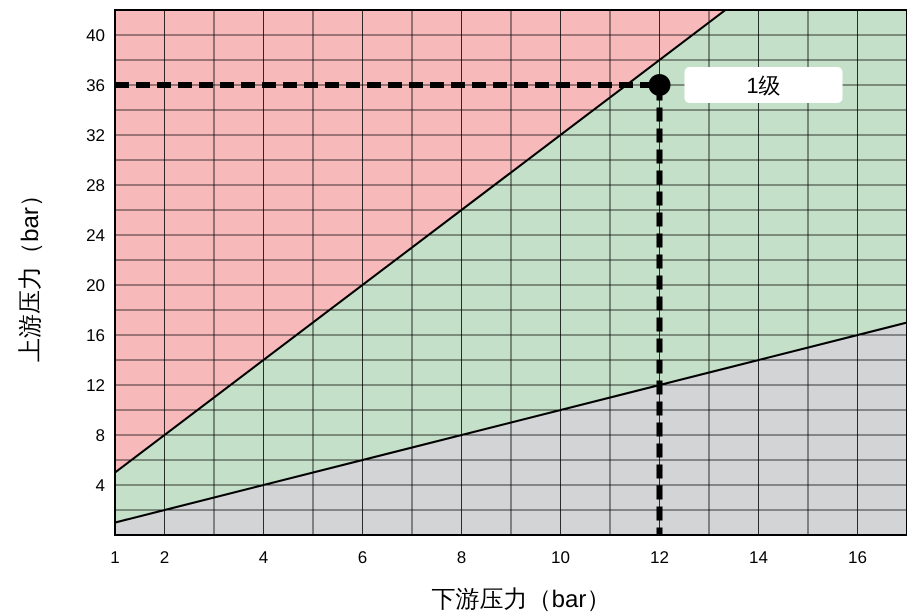 This screenshot has width=907, height=615. Describe the element at coordinates (857, 557) in the screenshot. I see `x-tick-label: 16` at that location.